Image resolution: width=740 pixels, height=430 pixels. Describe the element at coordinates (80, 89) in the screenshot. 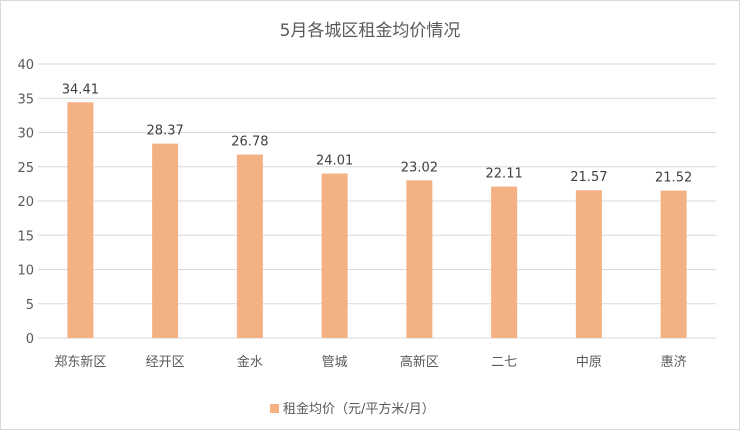

I see `data-label: 34.41` at that location.